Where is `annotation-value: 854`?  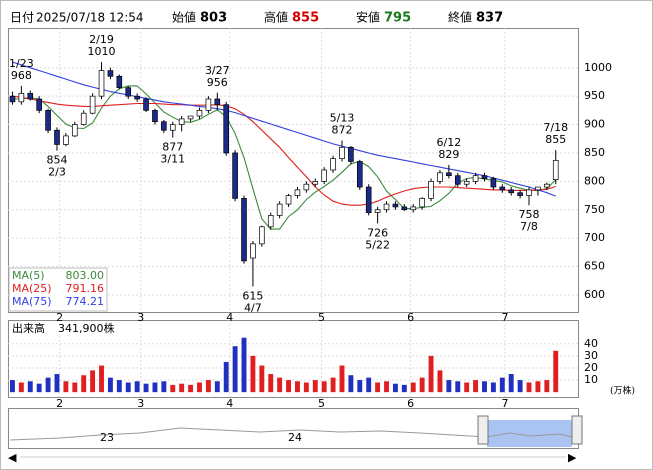
annotation-value: 854 is located at coordinates (56, 160).